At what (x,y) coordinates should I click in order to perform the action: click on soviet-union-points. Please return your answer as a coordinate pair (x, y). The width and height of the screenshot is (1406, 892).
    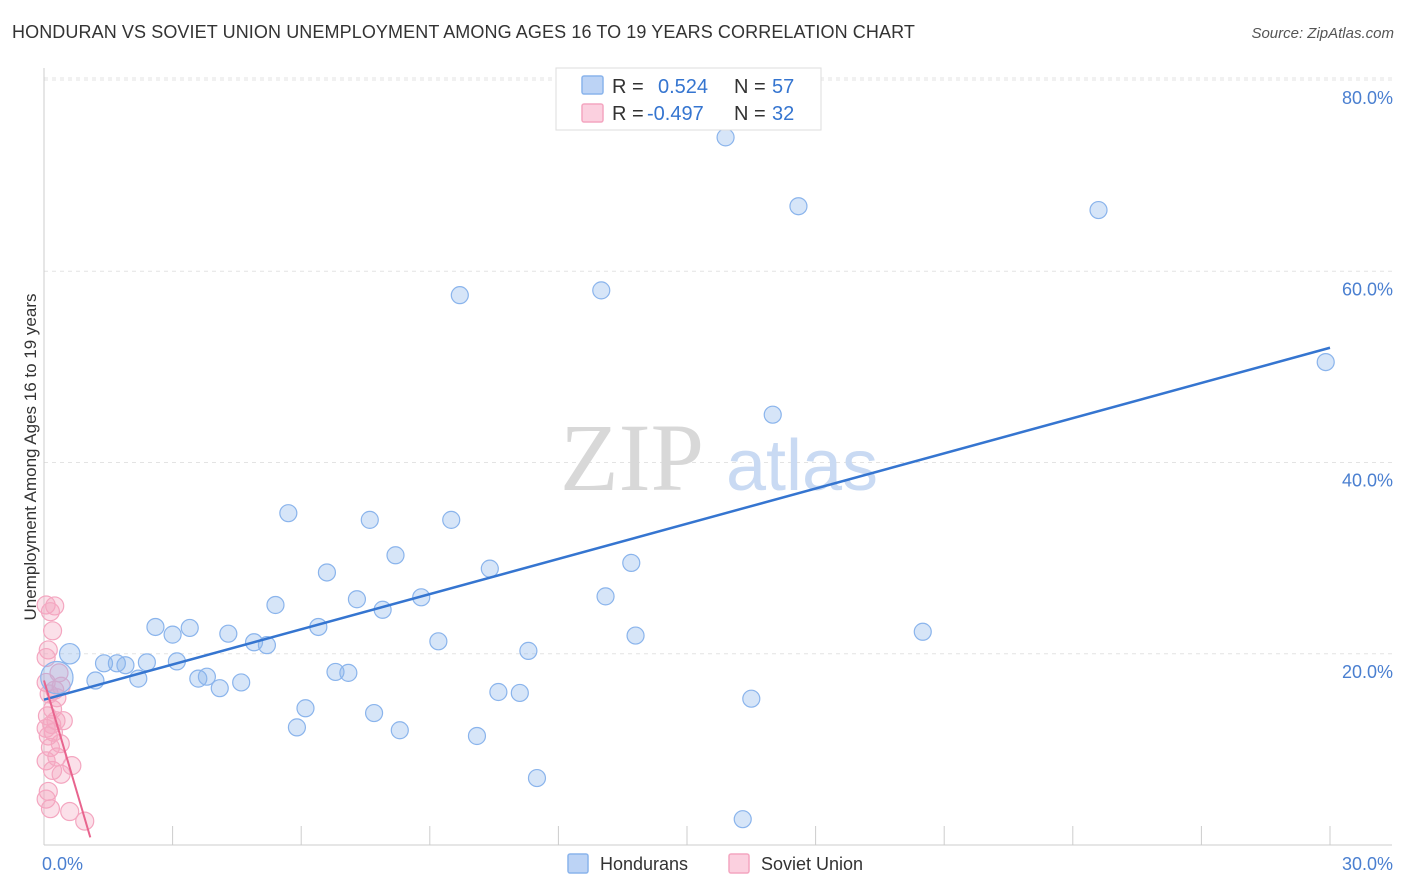
    Looking at the image, I should click on (65, 713).